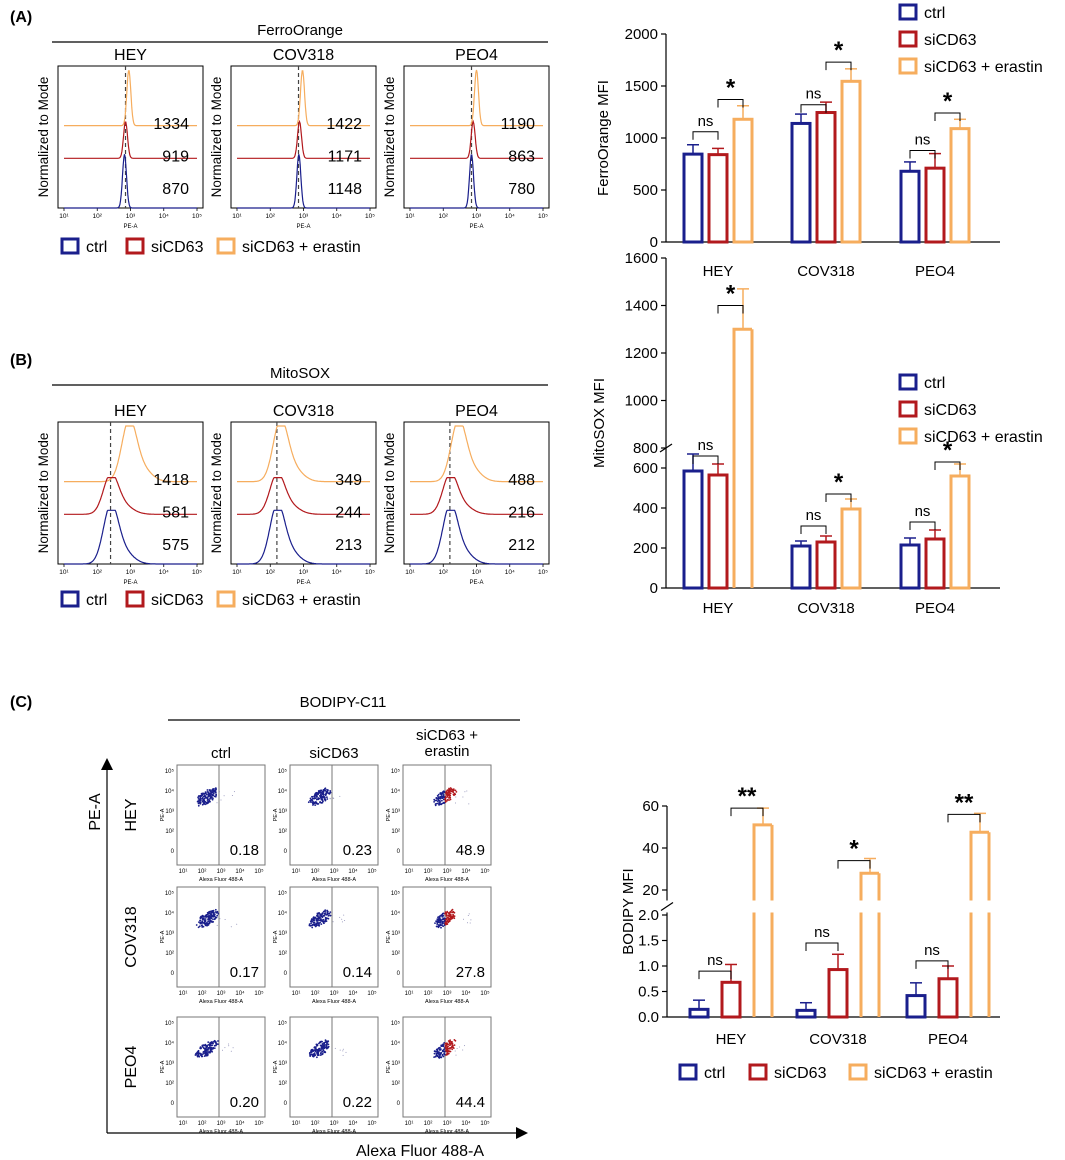  I want to click on dot-yaxis-label: PE-A, so click(95, 812).